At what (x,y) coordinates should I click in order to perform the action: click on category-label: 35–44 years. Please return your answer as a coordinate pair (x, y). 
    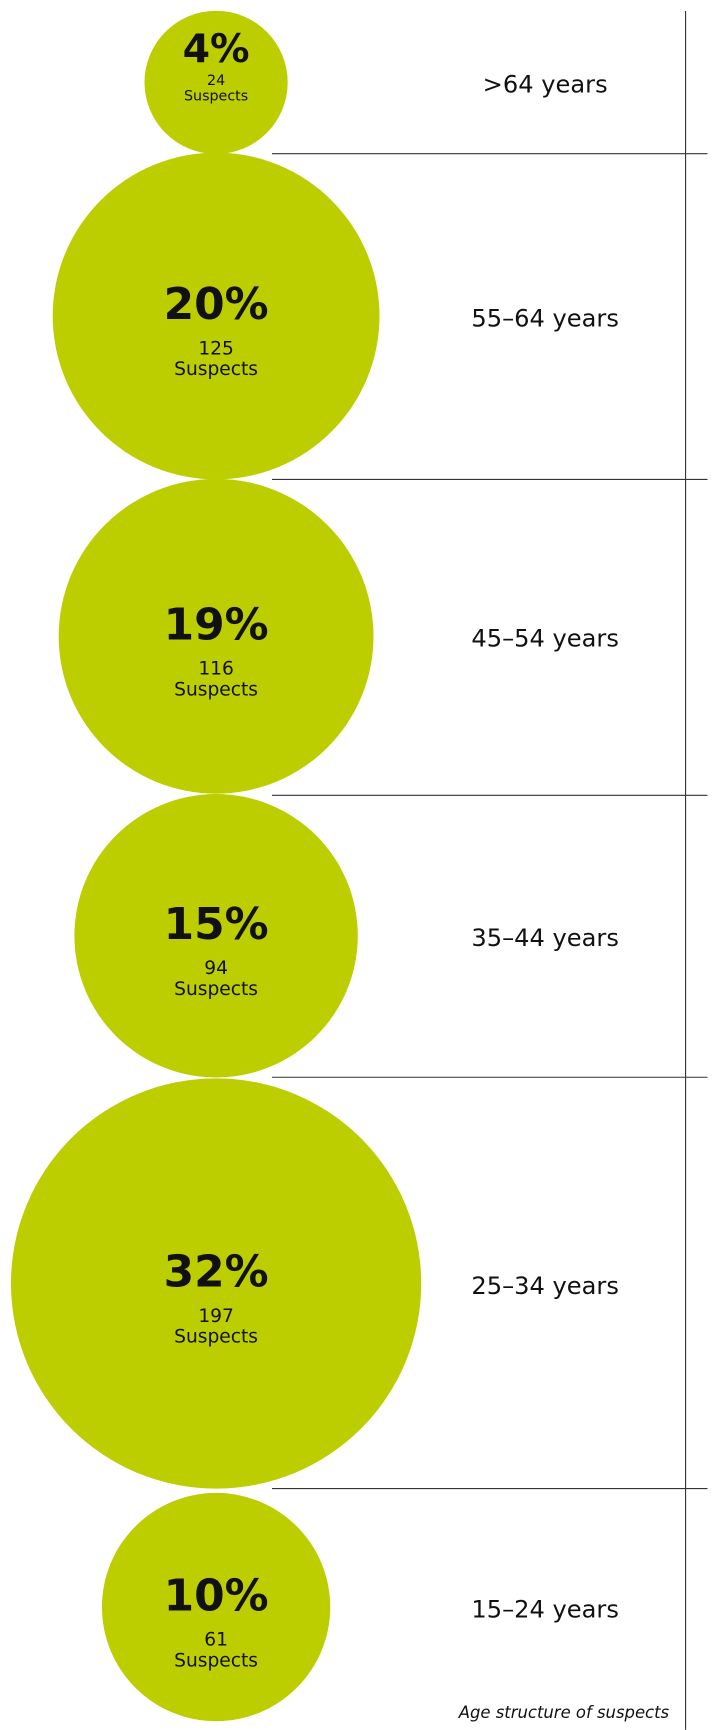
    Looking at the image, I should click on (545, 938).